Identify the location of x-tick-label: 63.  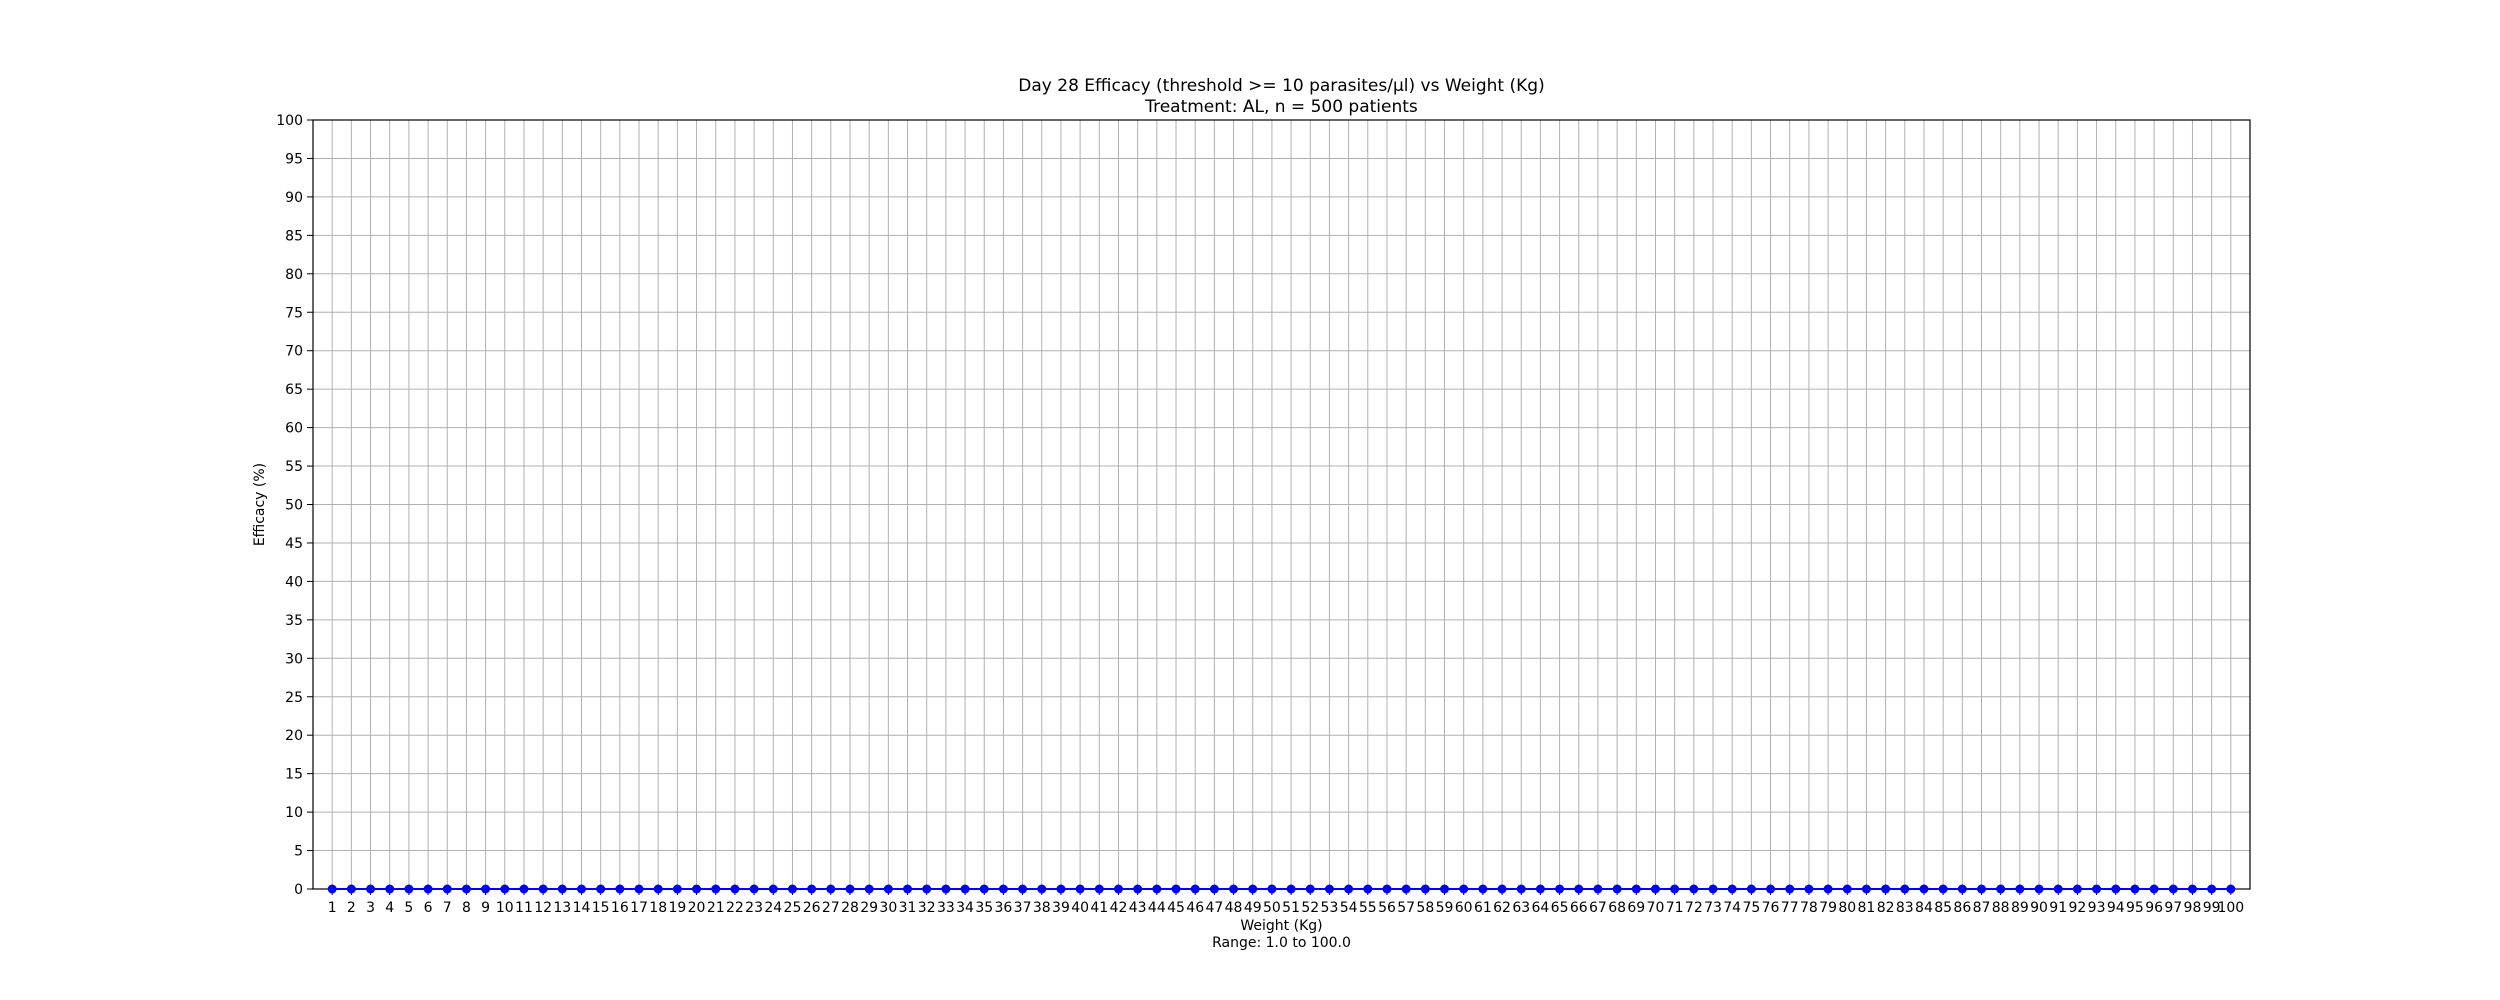
(1521, 908).